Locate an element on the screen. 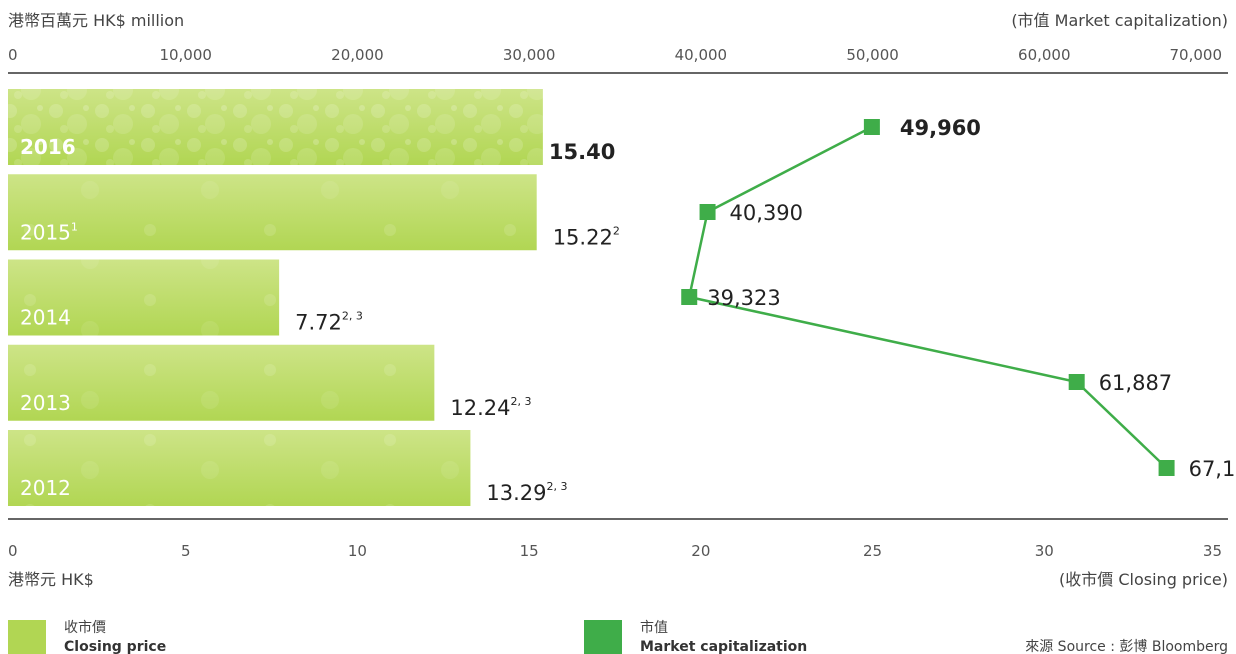  price-note-2012: 2, 3 is located at coordinates (557, 486).